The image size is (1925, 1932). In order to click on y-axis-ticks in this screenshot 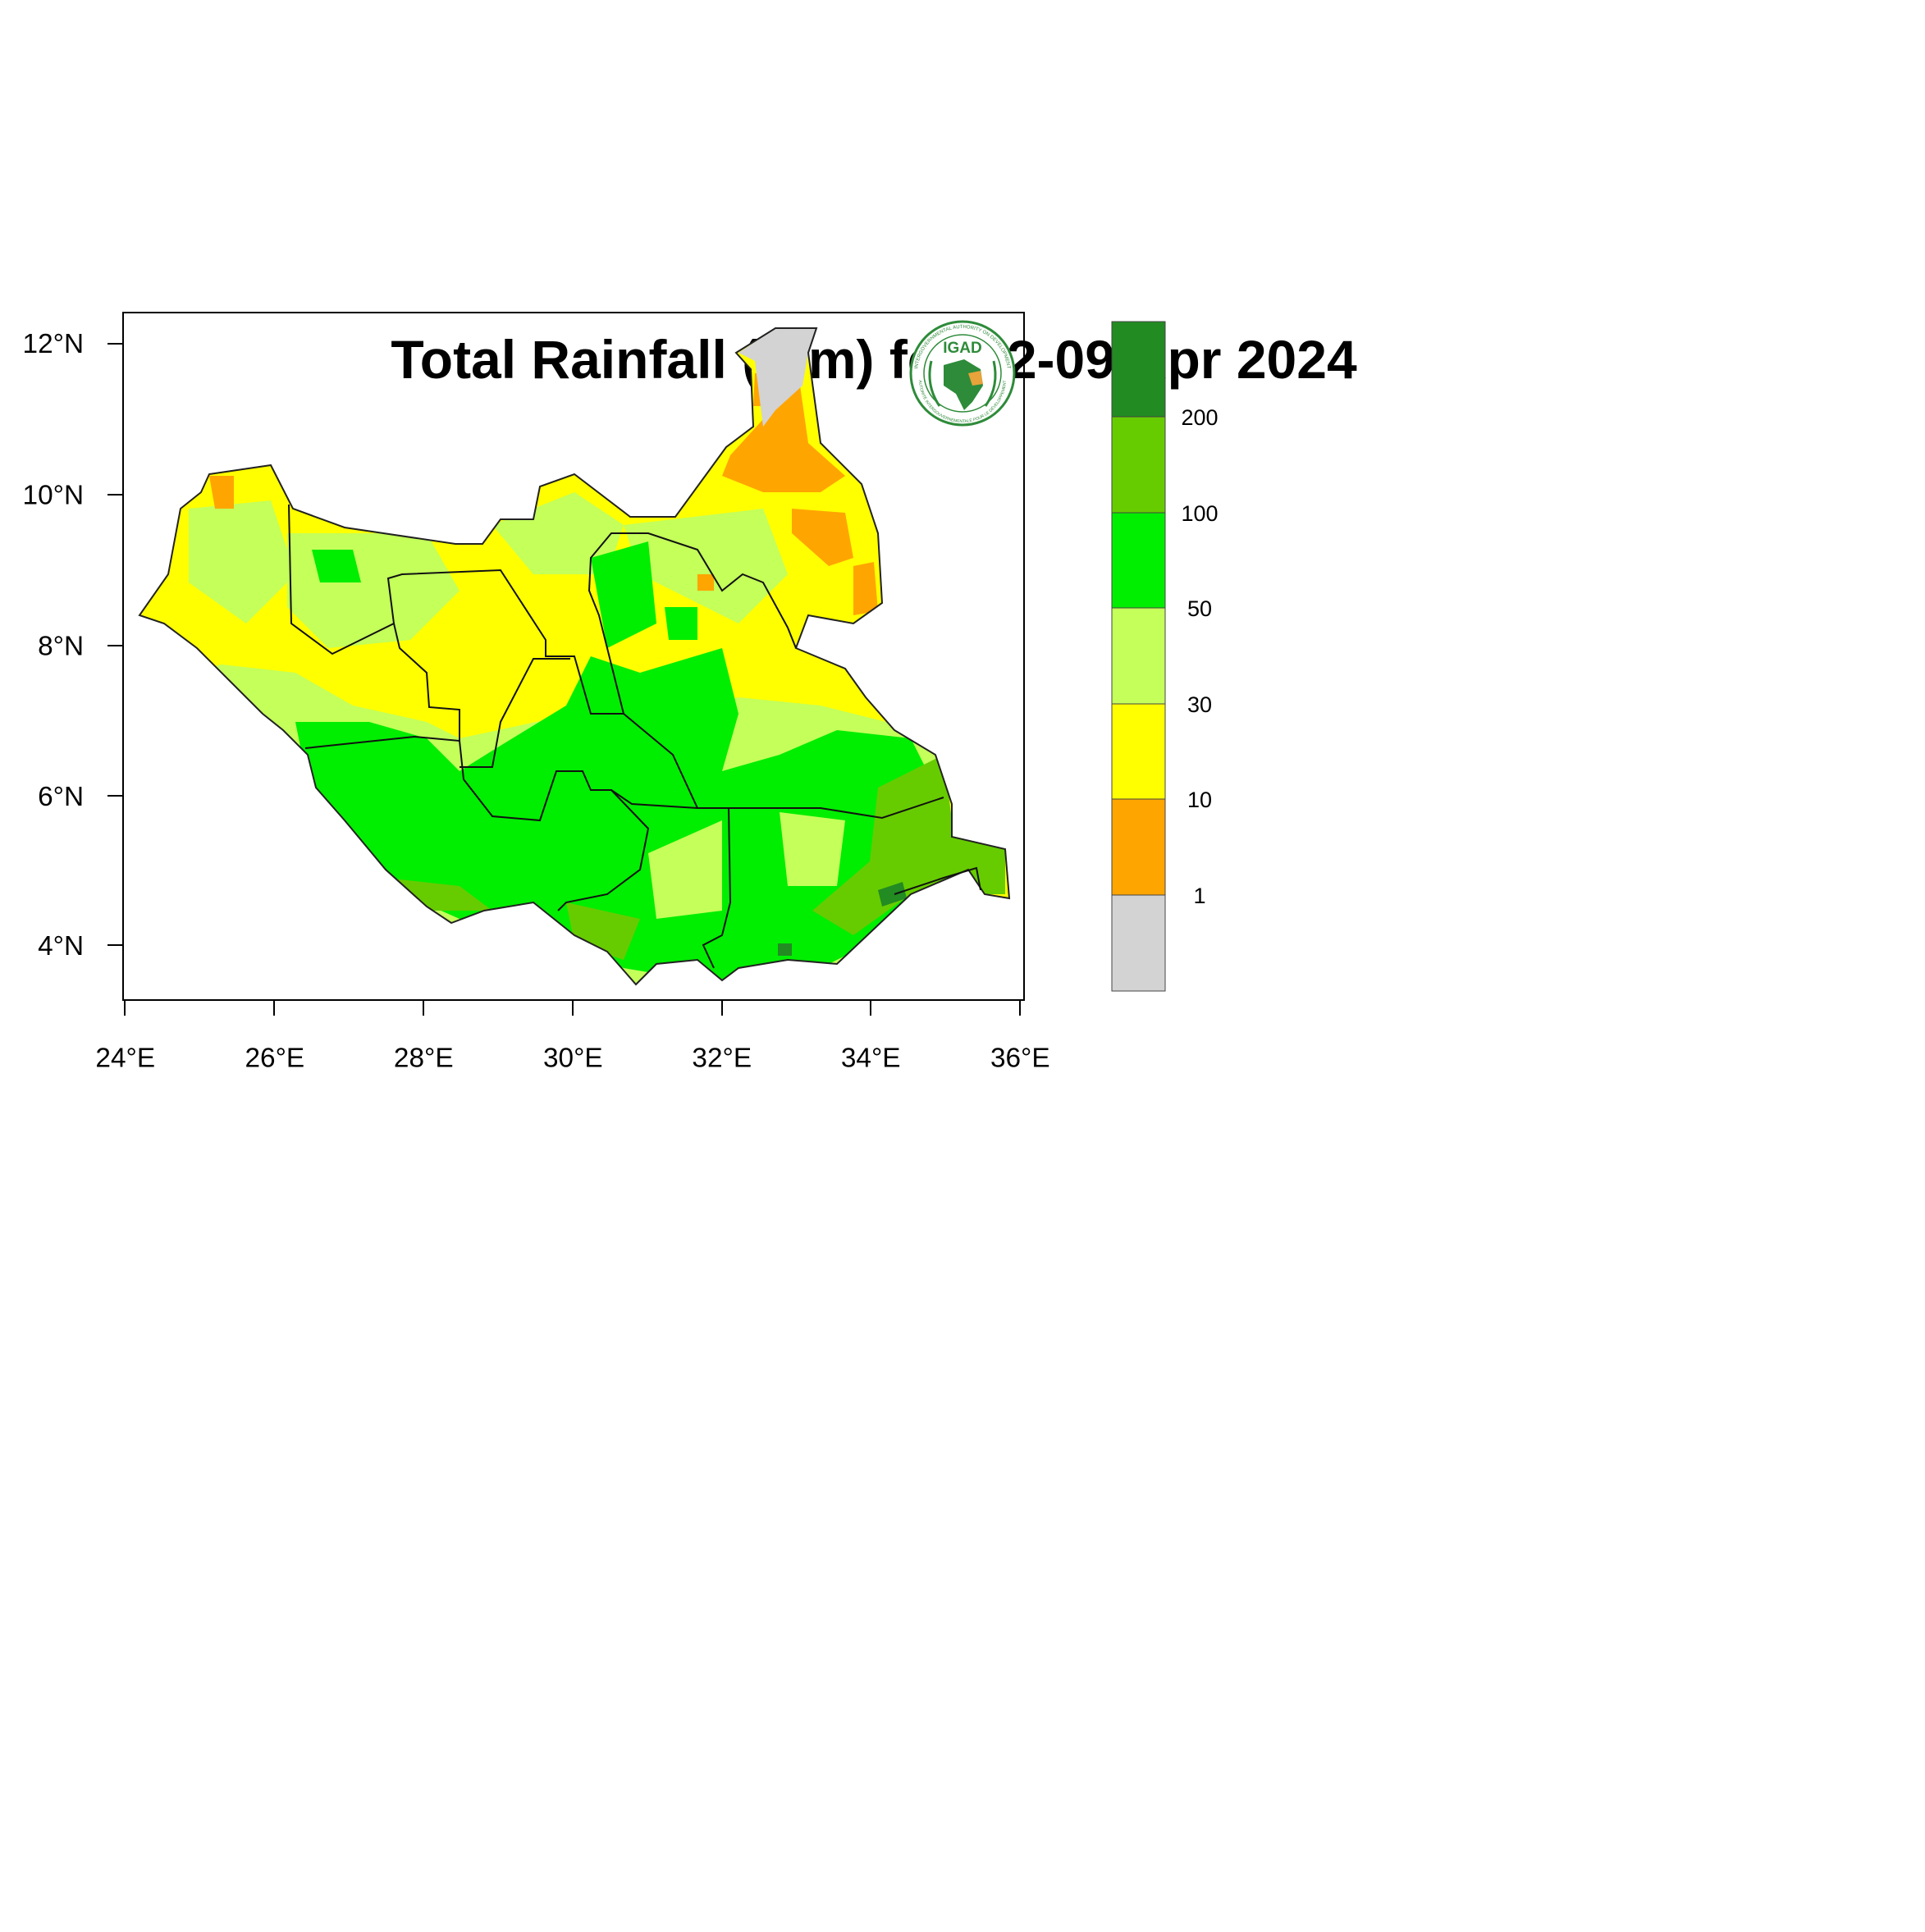, I will do `click(115, 644)`.